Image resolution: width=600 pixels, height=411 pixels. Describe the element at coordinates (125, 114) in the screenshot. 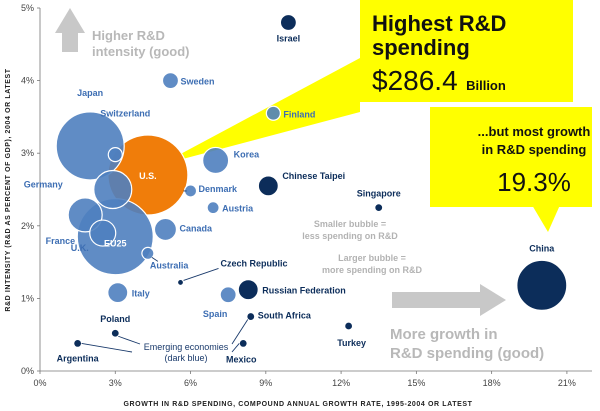

I see `label-switzerland: Switzerland` at that location.